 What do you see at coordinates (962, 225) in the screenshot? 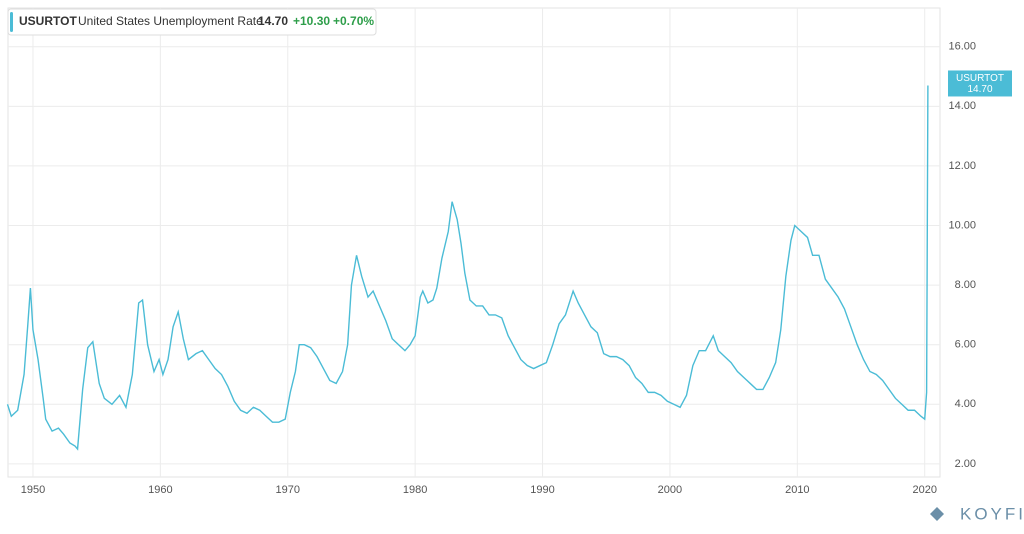
I see `y-tick-label: 10.00` at bounding box center [962, 225].